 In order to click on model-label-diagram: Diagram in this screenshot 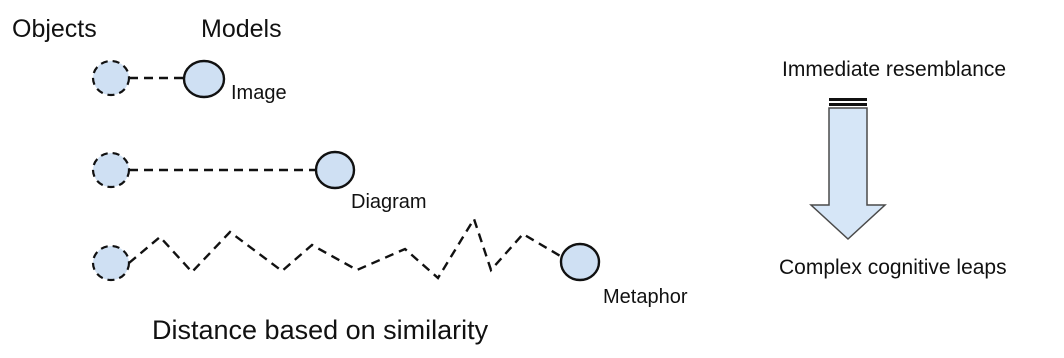, I will do `click(389, 202)`.